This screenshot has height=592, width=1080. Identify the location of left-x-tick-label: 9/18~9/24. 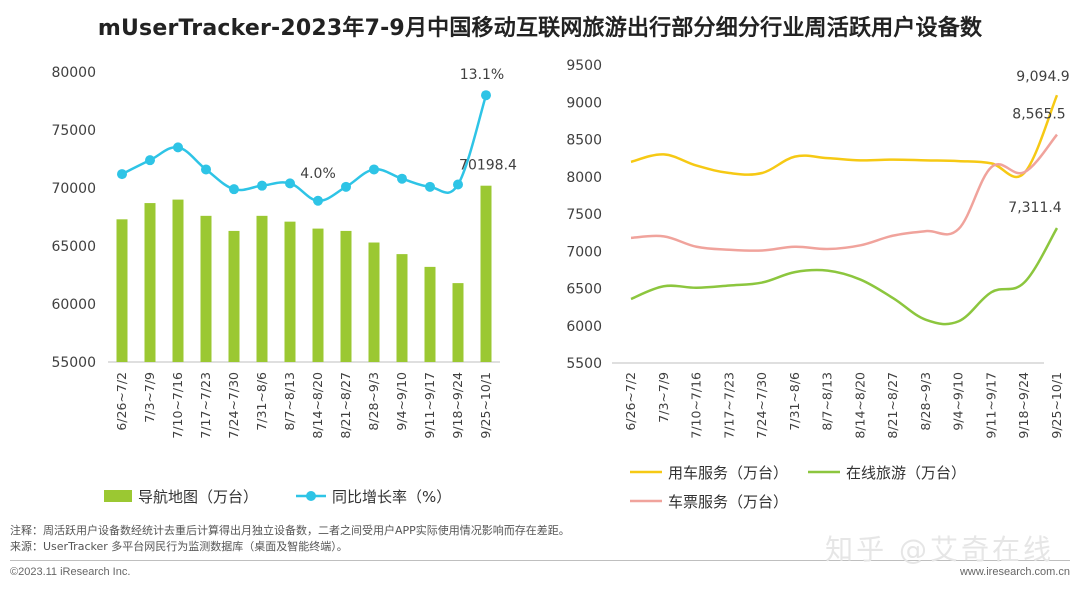
(457, 405).